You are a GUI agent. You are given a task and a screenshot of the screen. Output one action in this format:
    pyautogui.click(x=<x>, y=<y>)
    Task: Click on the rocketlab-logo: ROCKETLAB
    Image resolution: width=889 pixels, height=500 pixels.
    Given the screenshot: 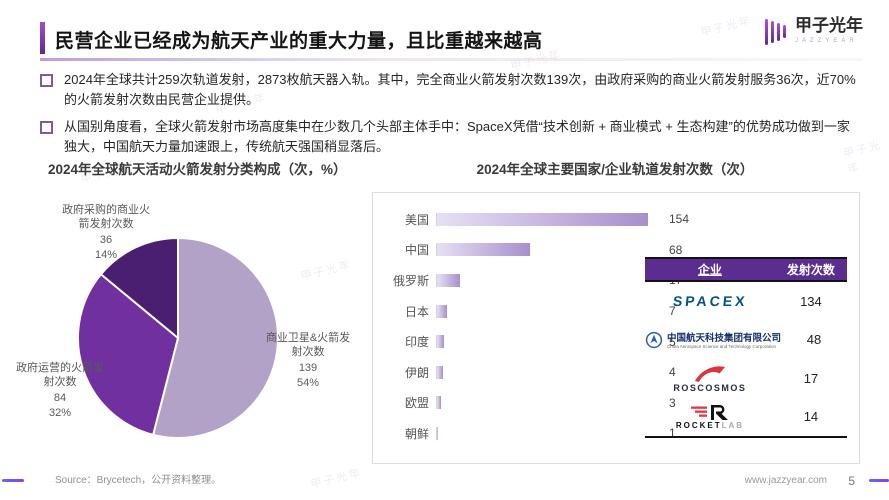 What is the action you would take?
    pyautogui.click(x=710, y=416)
    